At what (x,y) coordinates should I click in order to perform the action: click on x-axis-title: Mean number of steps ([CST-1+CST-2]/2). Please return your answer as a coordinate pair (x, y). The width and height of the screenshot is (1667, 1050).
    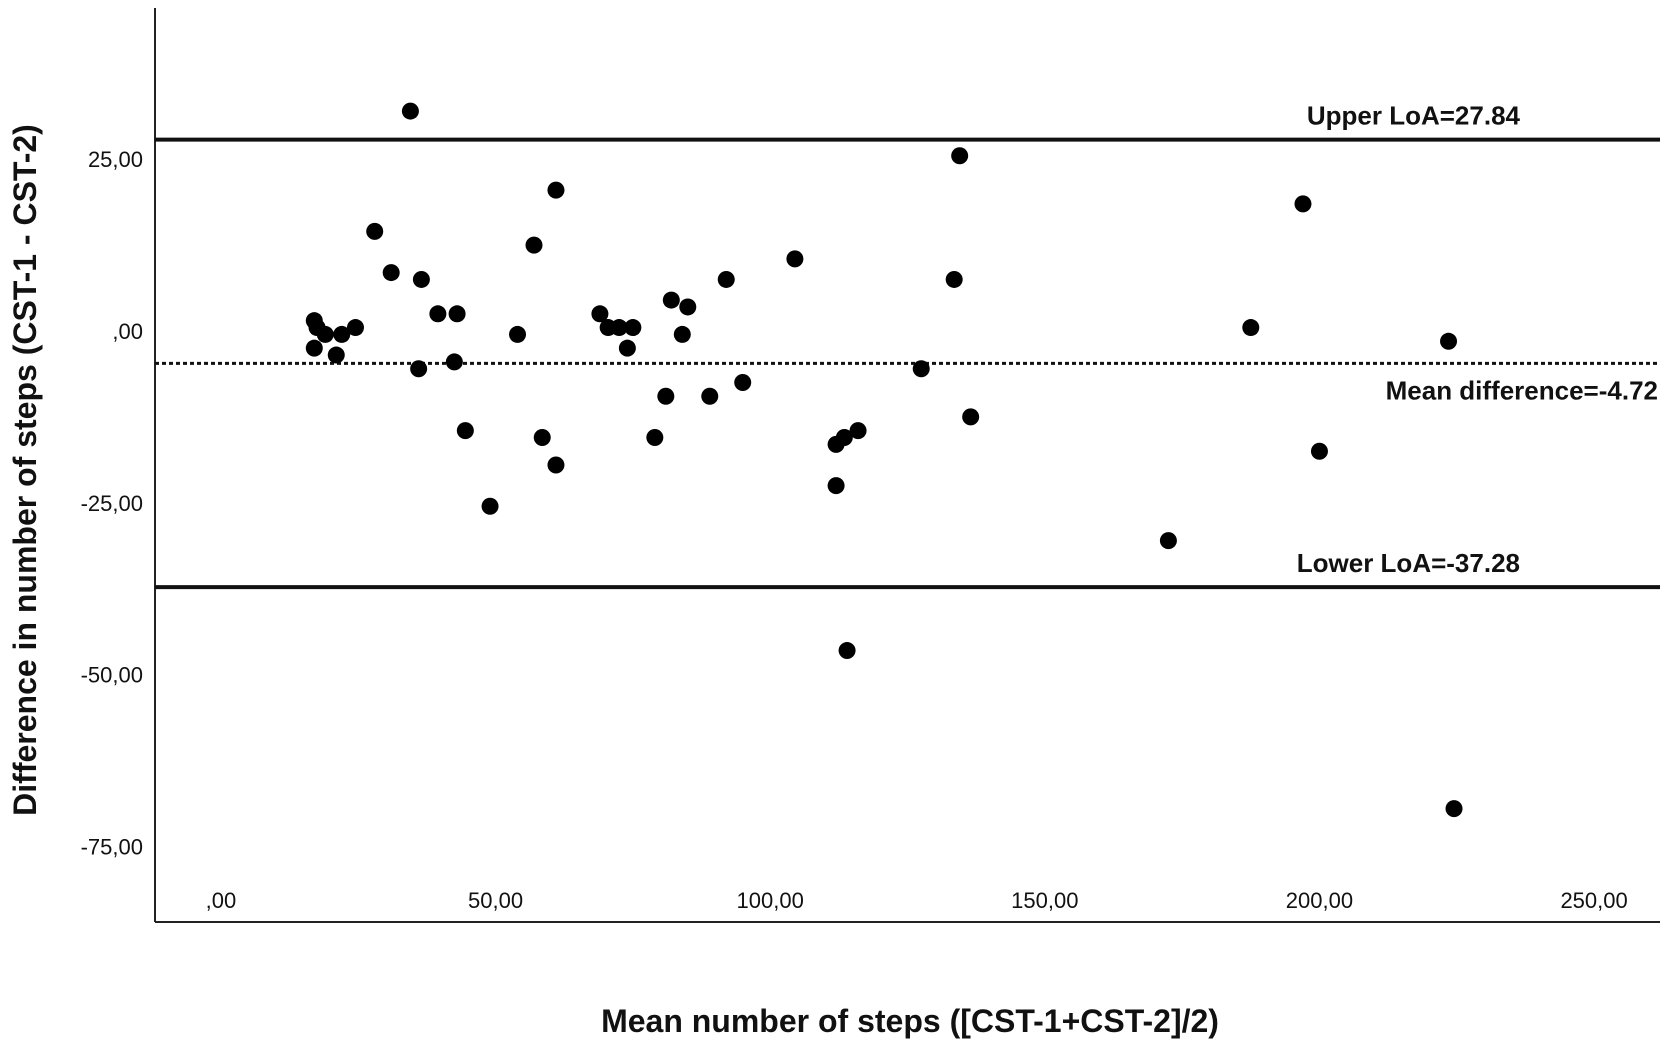
    Looking at the image, I should click on (910, 1021).